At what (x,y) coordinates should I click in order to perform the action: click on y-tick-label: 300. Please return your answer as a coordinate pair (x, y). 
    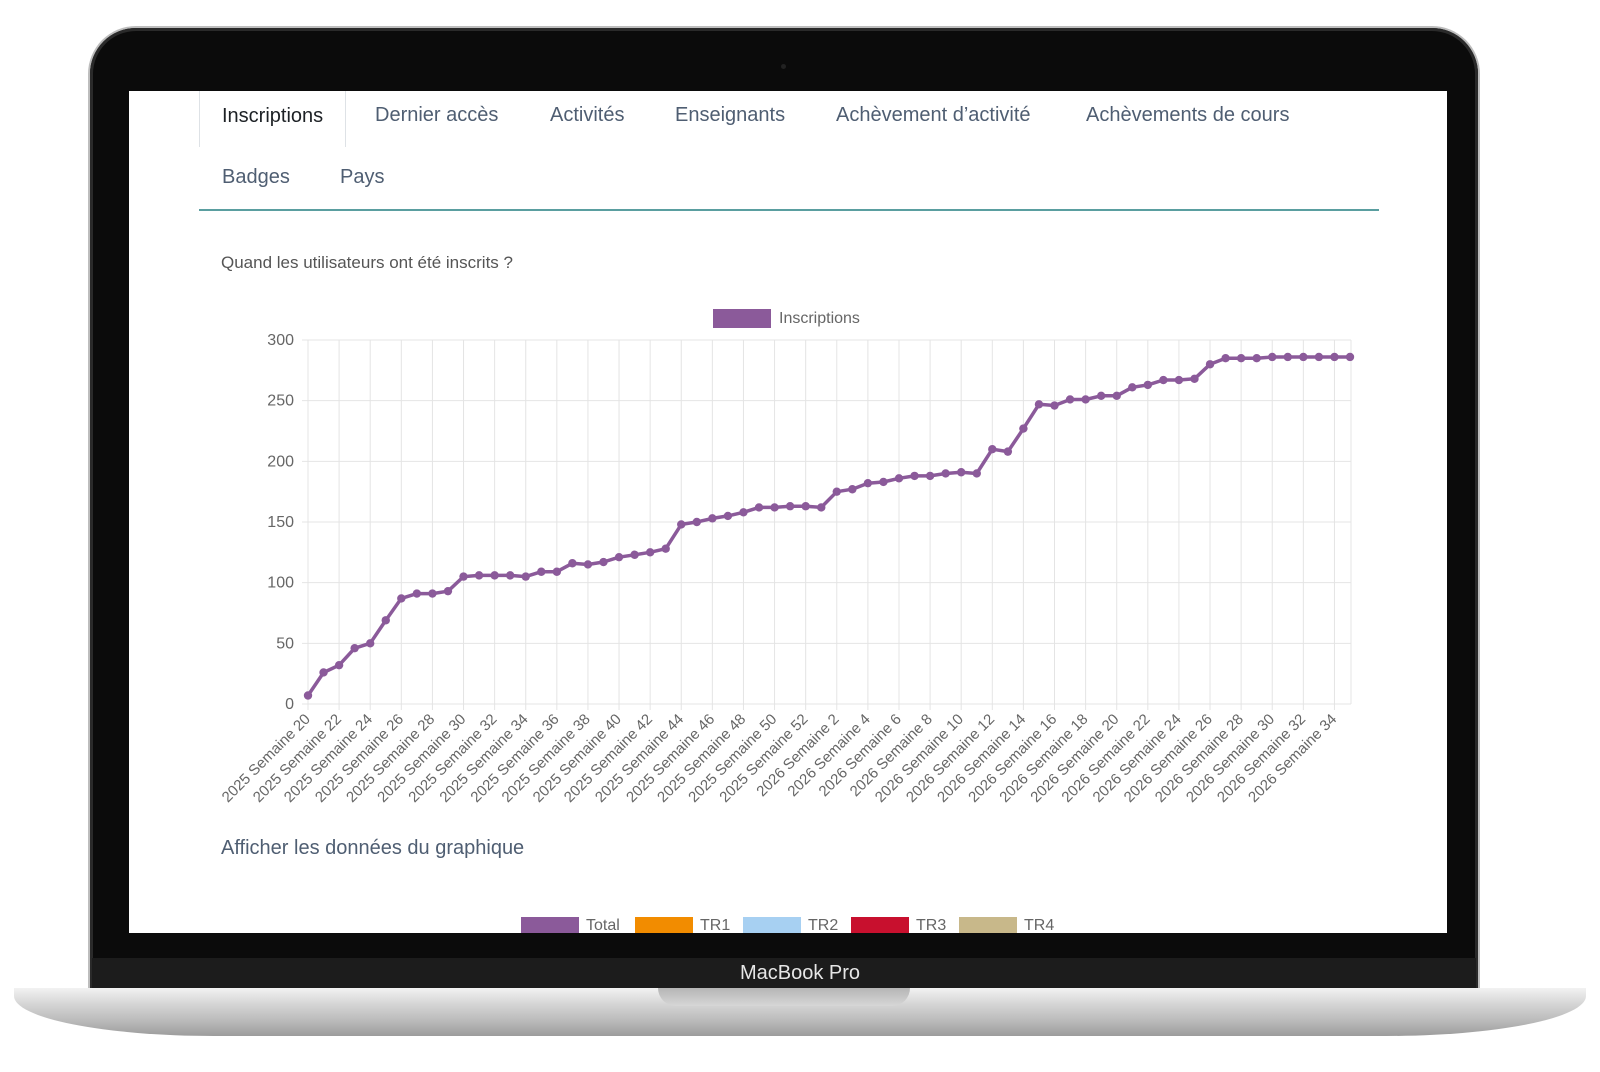
    Looking at the image, I should click on (280, 340).